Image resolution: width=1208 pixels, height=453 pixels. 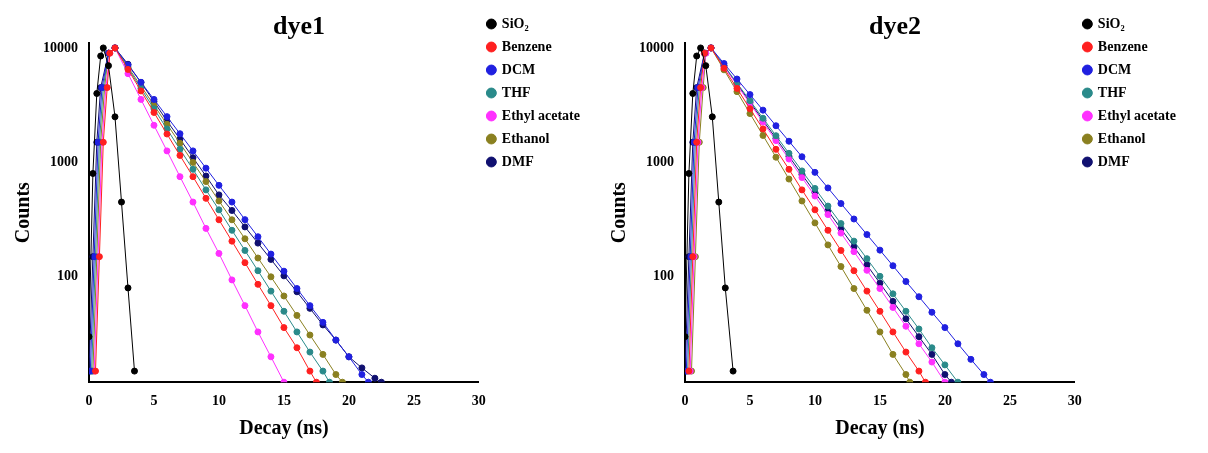 What do you see at coordinates (299, 26) in the screenshot?
I see `chart-title: dye1` at bounding box center [299, 26].